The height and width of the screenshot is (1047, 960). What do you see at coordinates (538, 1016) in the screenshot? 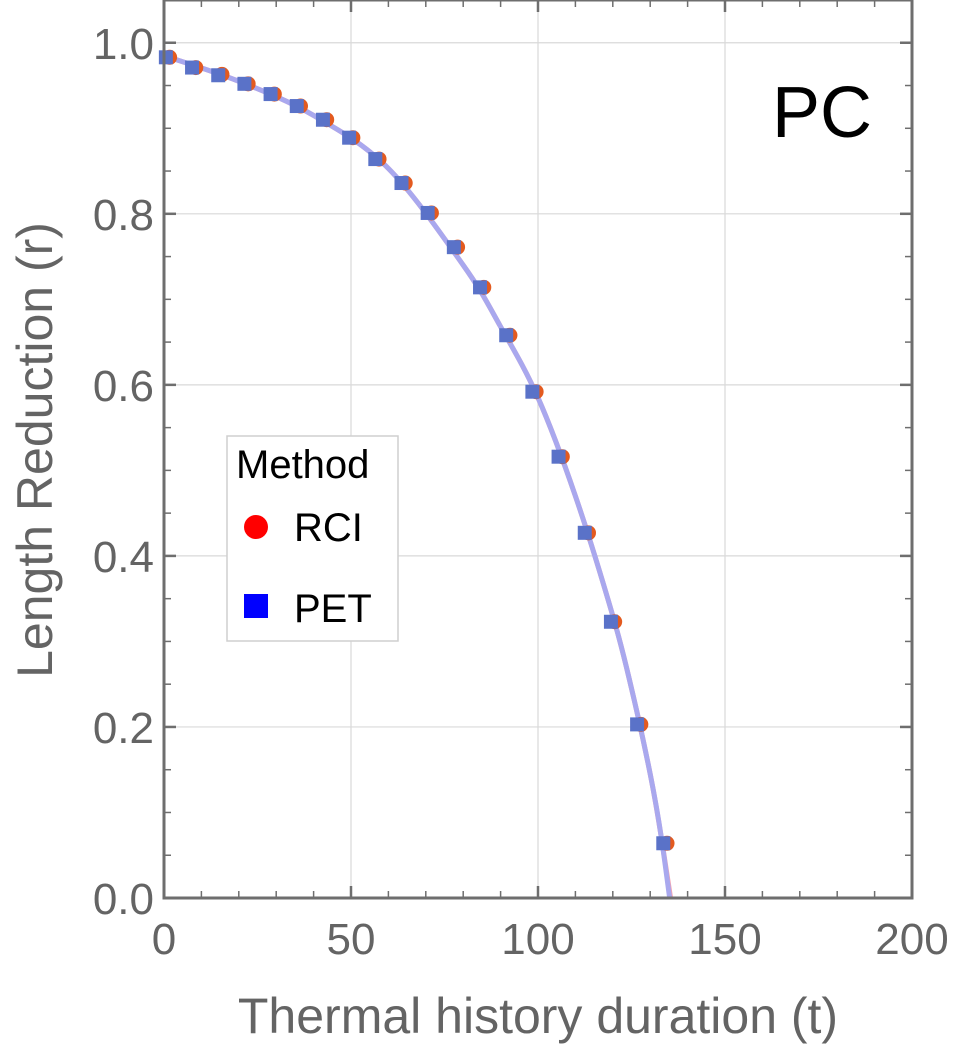
I see `x-axis-title: Thermal history duration (t)` at bounding box center [538, 1016].